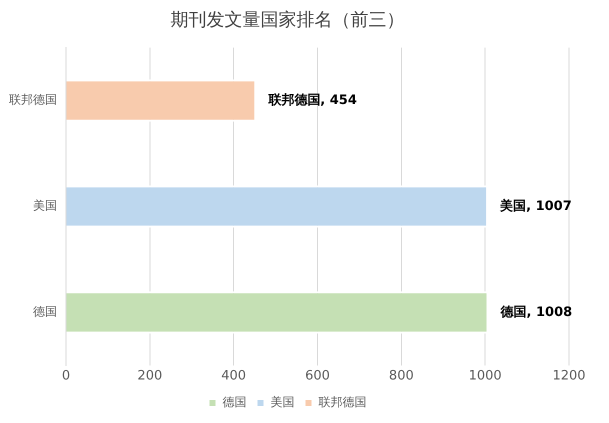  What do you see at coordinates (45, 311) in the screenshot?
I see `y-tick-label: 德国` at bounding box center [45, 311].